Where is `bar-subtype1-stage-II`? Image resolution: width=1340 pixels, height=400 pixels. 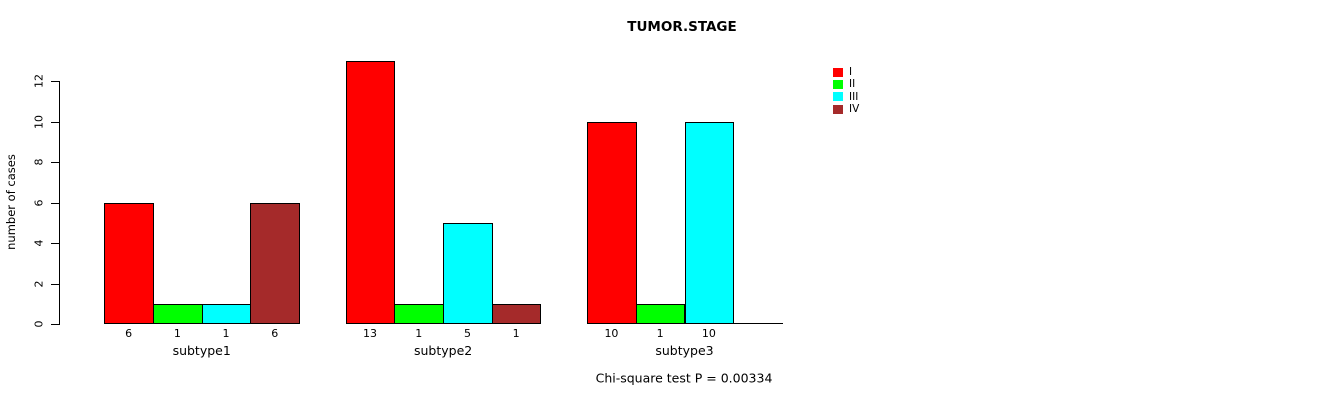
bar-subtype1-stage-II is located at coordinates (178, 313).